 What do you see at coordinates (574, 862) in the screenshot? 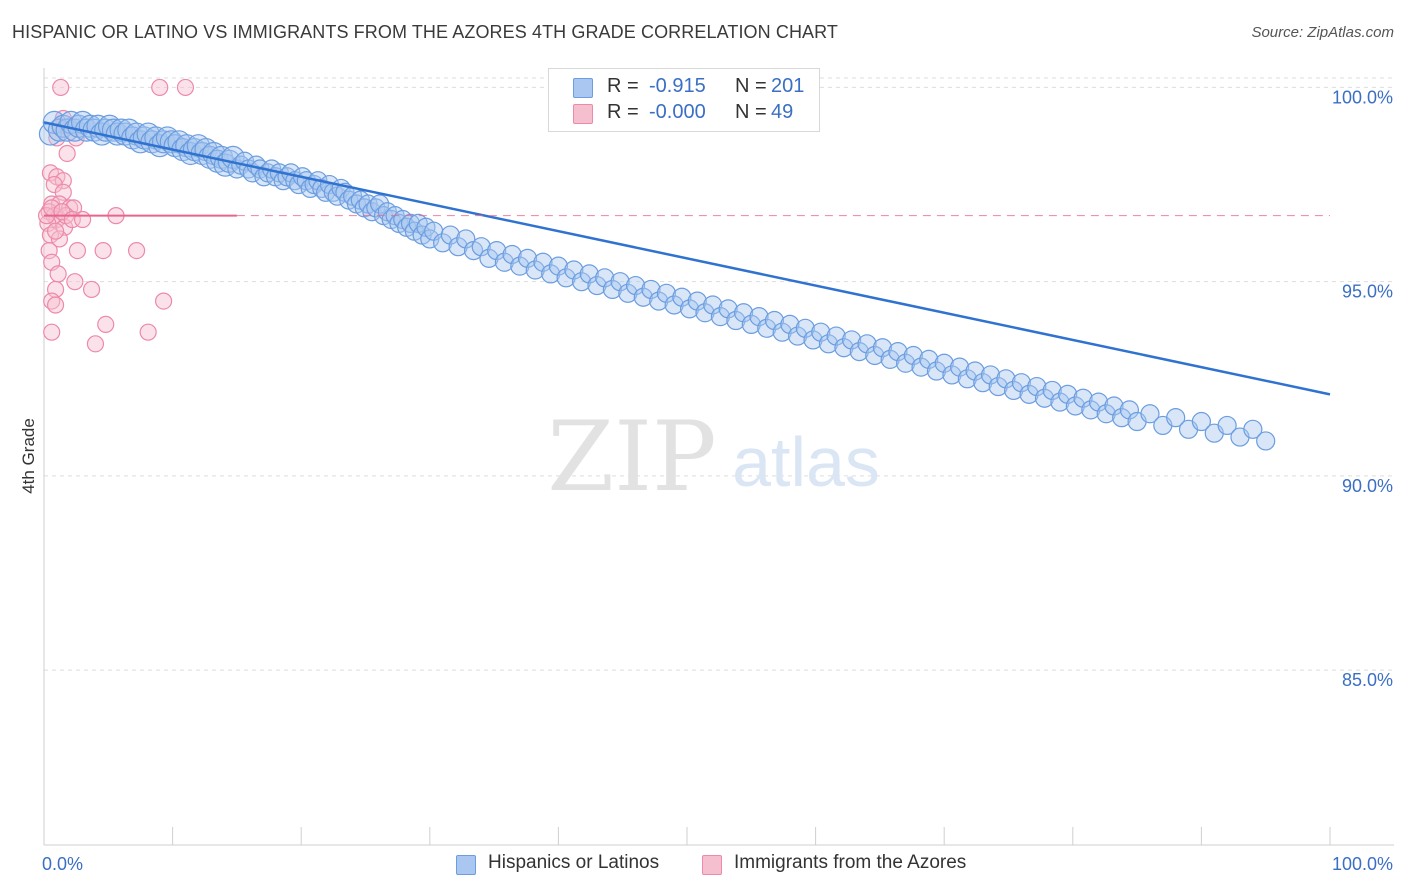
I see `bottom-legend-label: Hispanics or Latinos` at bounding box center [574, 862].